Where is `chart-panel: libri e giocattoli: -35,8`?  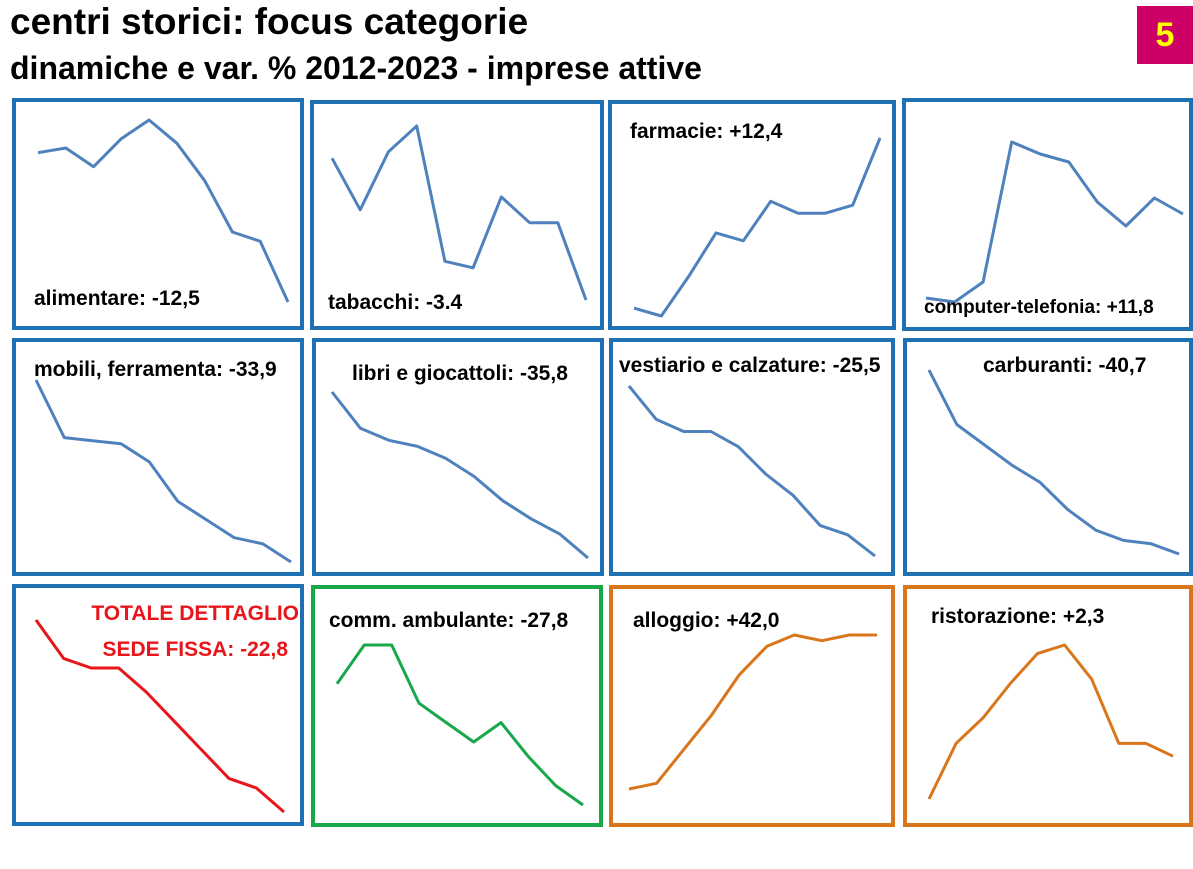
chart-panel: libri e giocattoli: -35,8 is located at coordinates (458, 457).